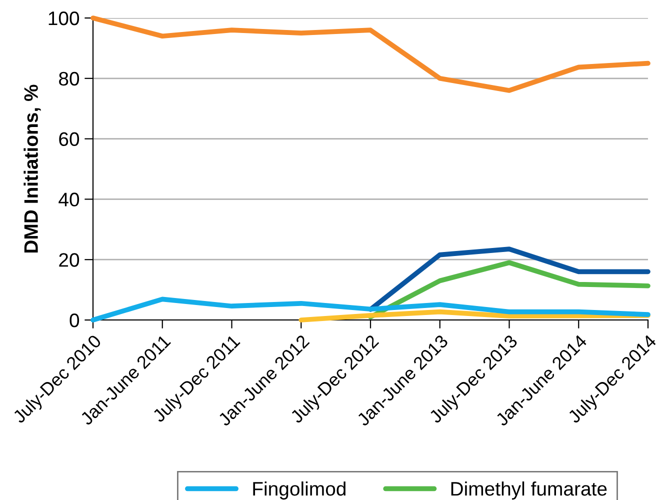 The width and height of the screenshot is (658, 500). I want to click on y-tick-label: 80, so click(69, 79).